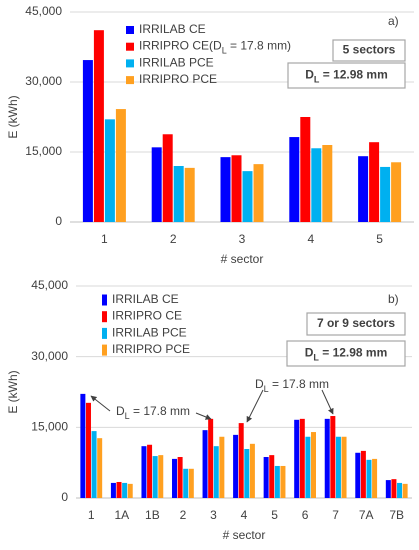 This screenshot has height=550, width=419. What do you see at coordinates (49, 285) in the screenshot?
I see `y-tick-label: 45,000` at bounding box center [49, 285].